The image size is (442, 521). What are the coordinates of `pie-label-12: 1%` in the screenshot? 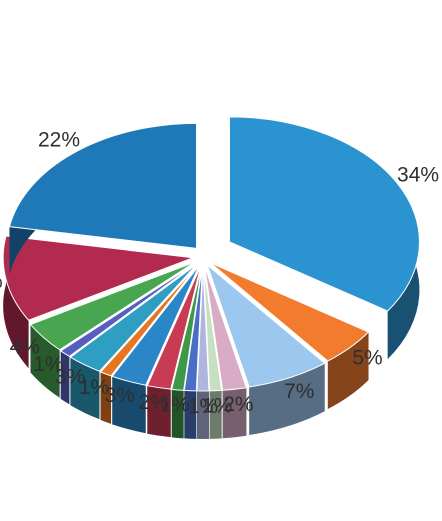 It's located at (48, 364).